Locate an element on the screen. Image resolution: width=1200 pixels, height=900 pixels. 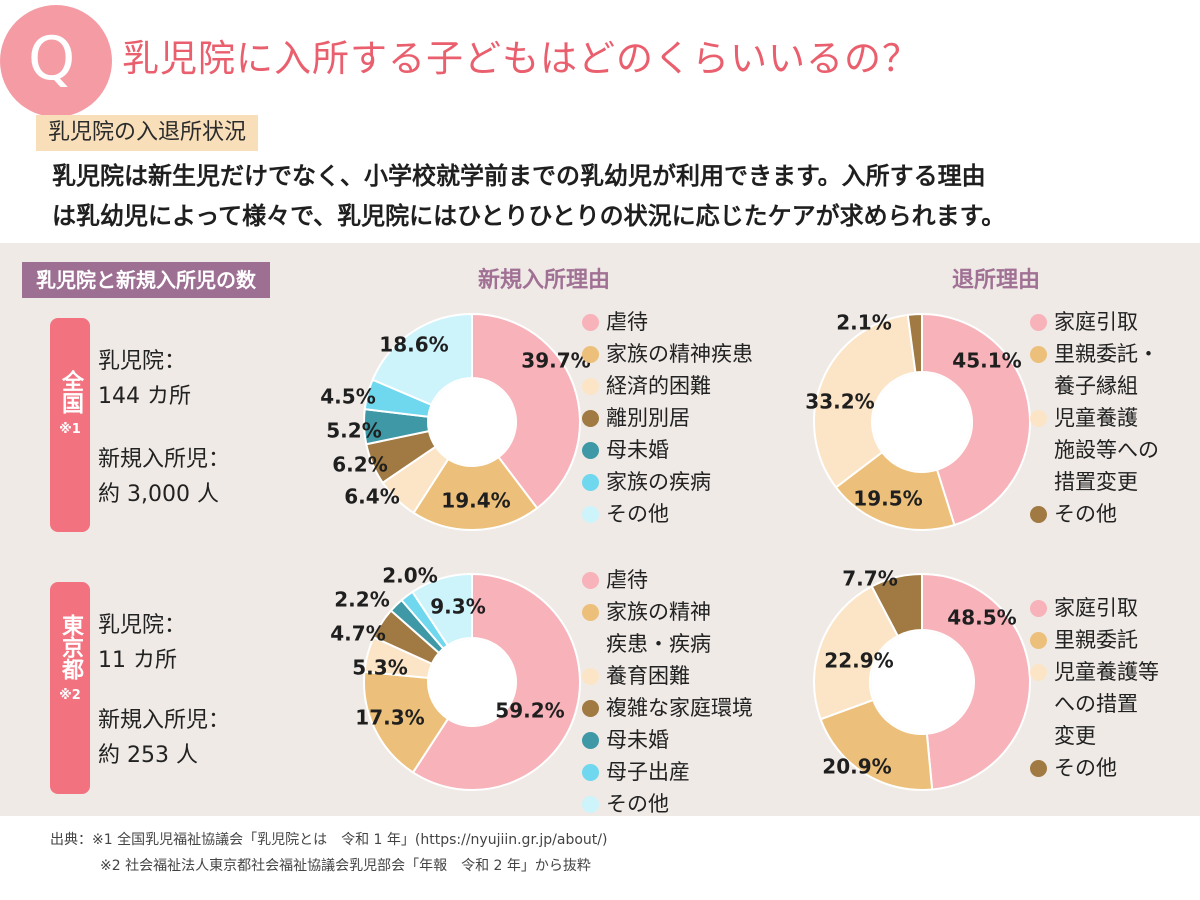
legend-label: 家族の精神疾患 is located at coordinates (679, 354).